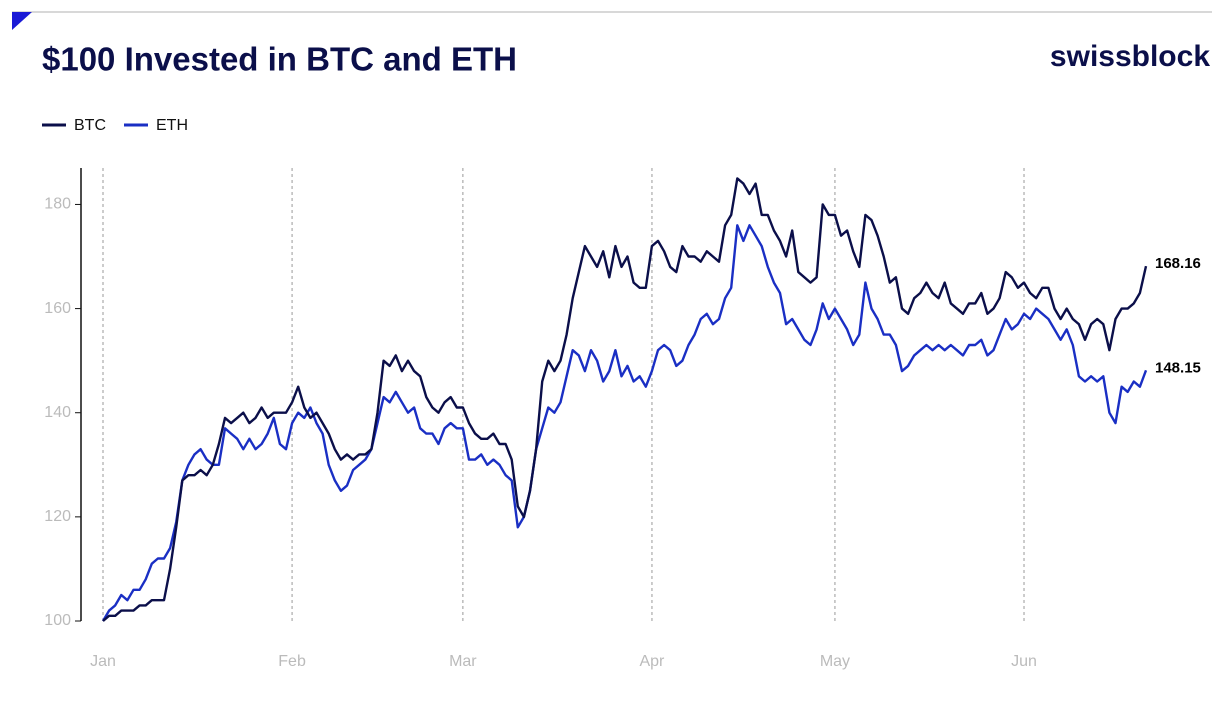  I want to click on x-tick-label: May, so click(835, 661).